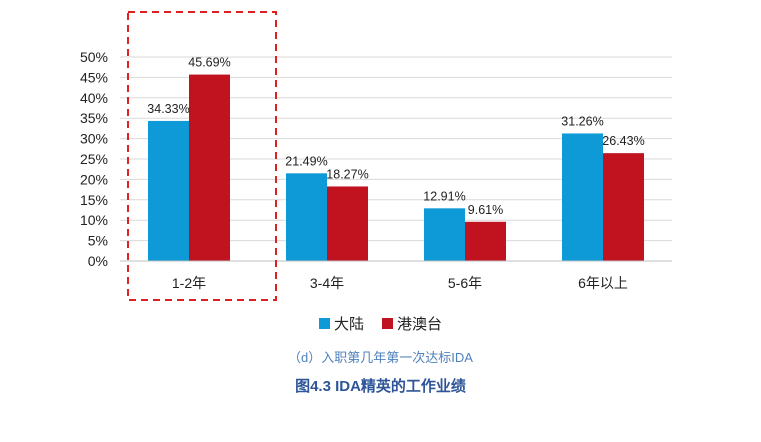  What do you see at coordinates (168, 109) in the screenshot?
I see `data-label: 34.33%` at bounding box center [168, 109].